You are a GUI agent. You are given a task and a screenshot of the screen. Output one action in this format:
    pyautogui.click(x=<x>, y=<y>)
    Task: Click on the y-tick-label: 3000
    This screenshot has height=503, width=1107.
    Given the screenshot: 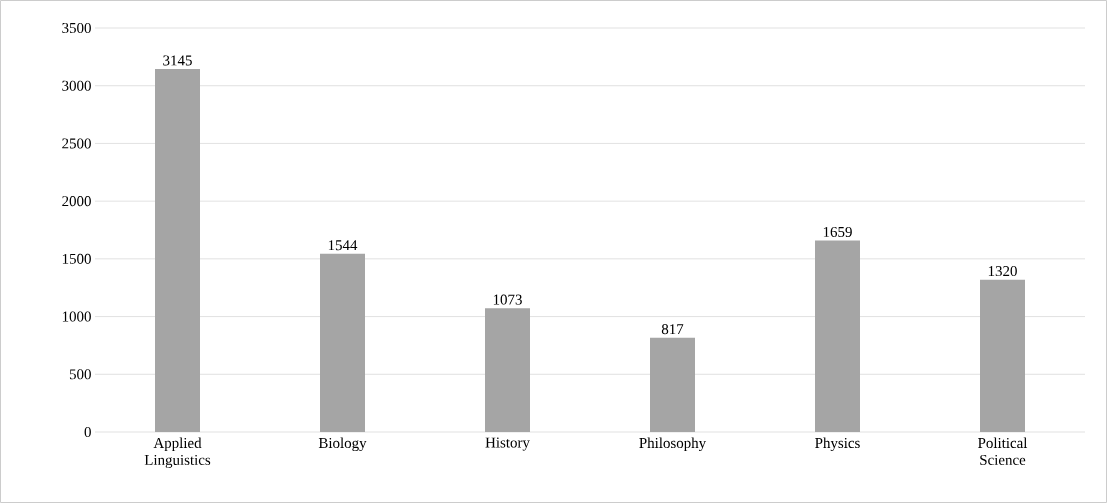 What is the action you would take?
    pyautogui.click(x=76, y=85)
    